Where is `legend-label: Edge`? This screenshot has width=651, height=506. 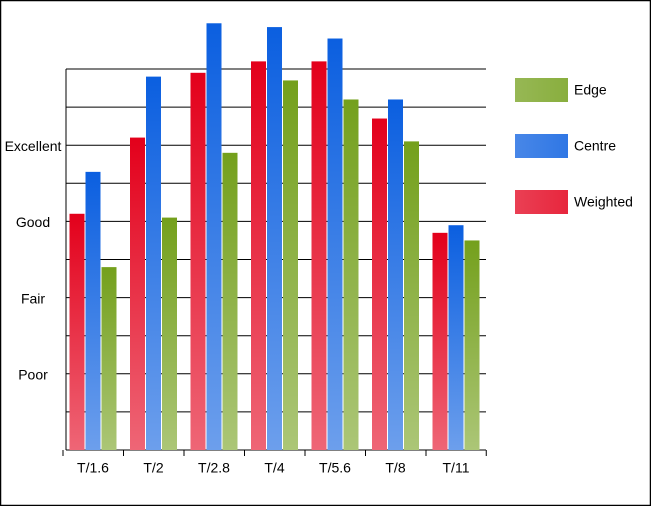 legend-label: Edge is located at coordinates (590, 90).